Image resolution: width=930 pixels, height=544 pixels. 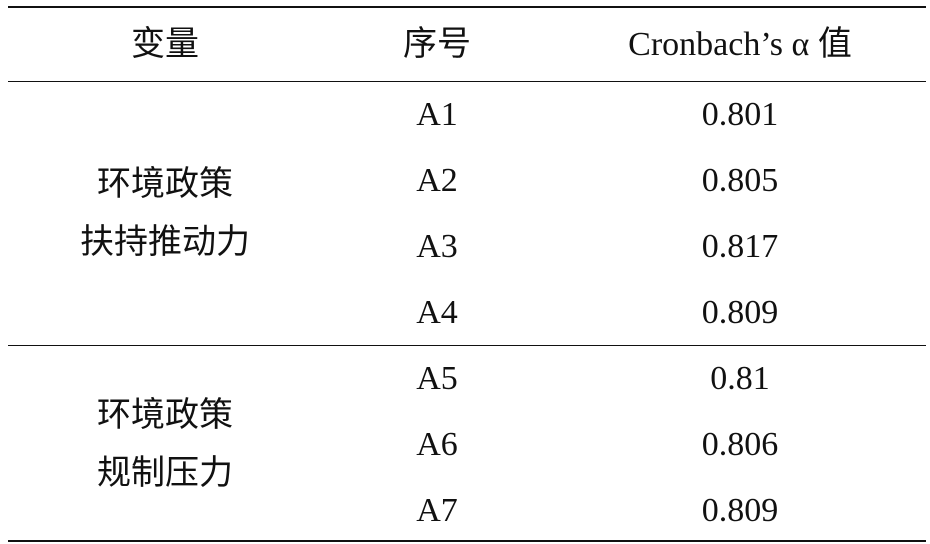 I want to click on item-code: A4, so click(x=437, y=312).